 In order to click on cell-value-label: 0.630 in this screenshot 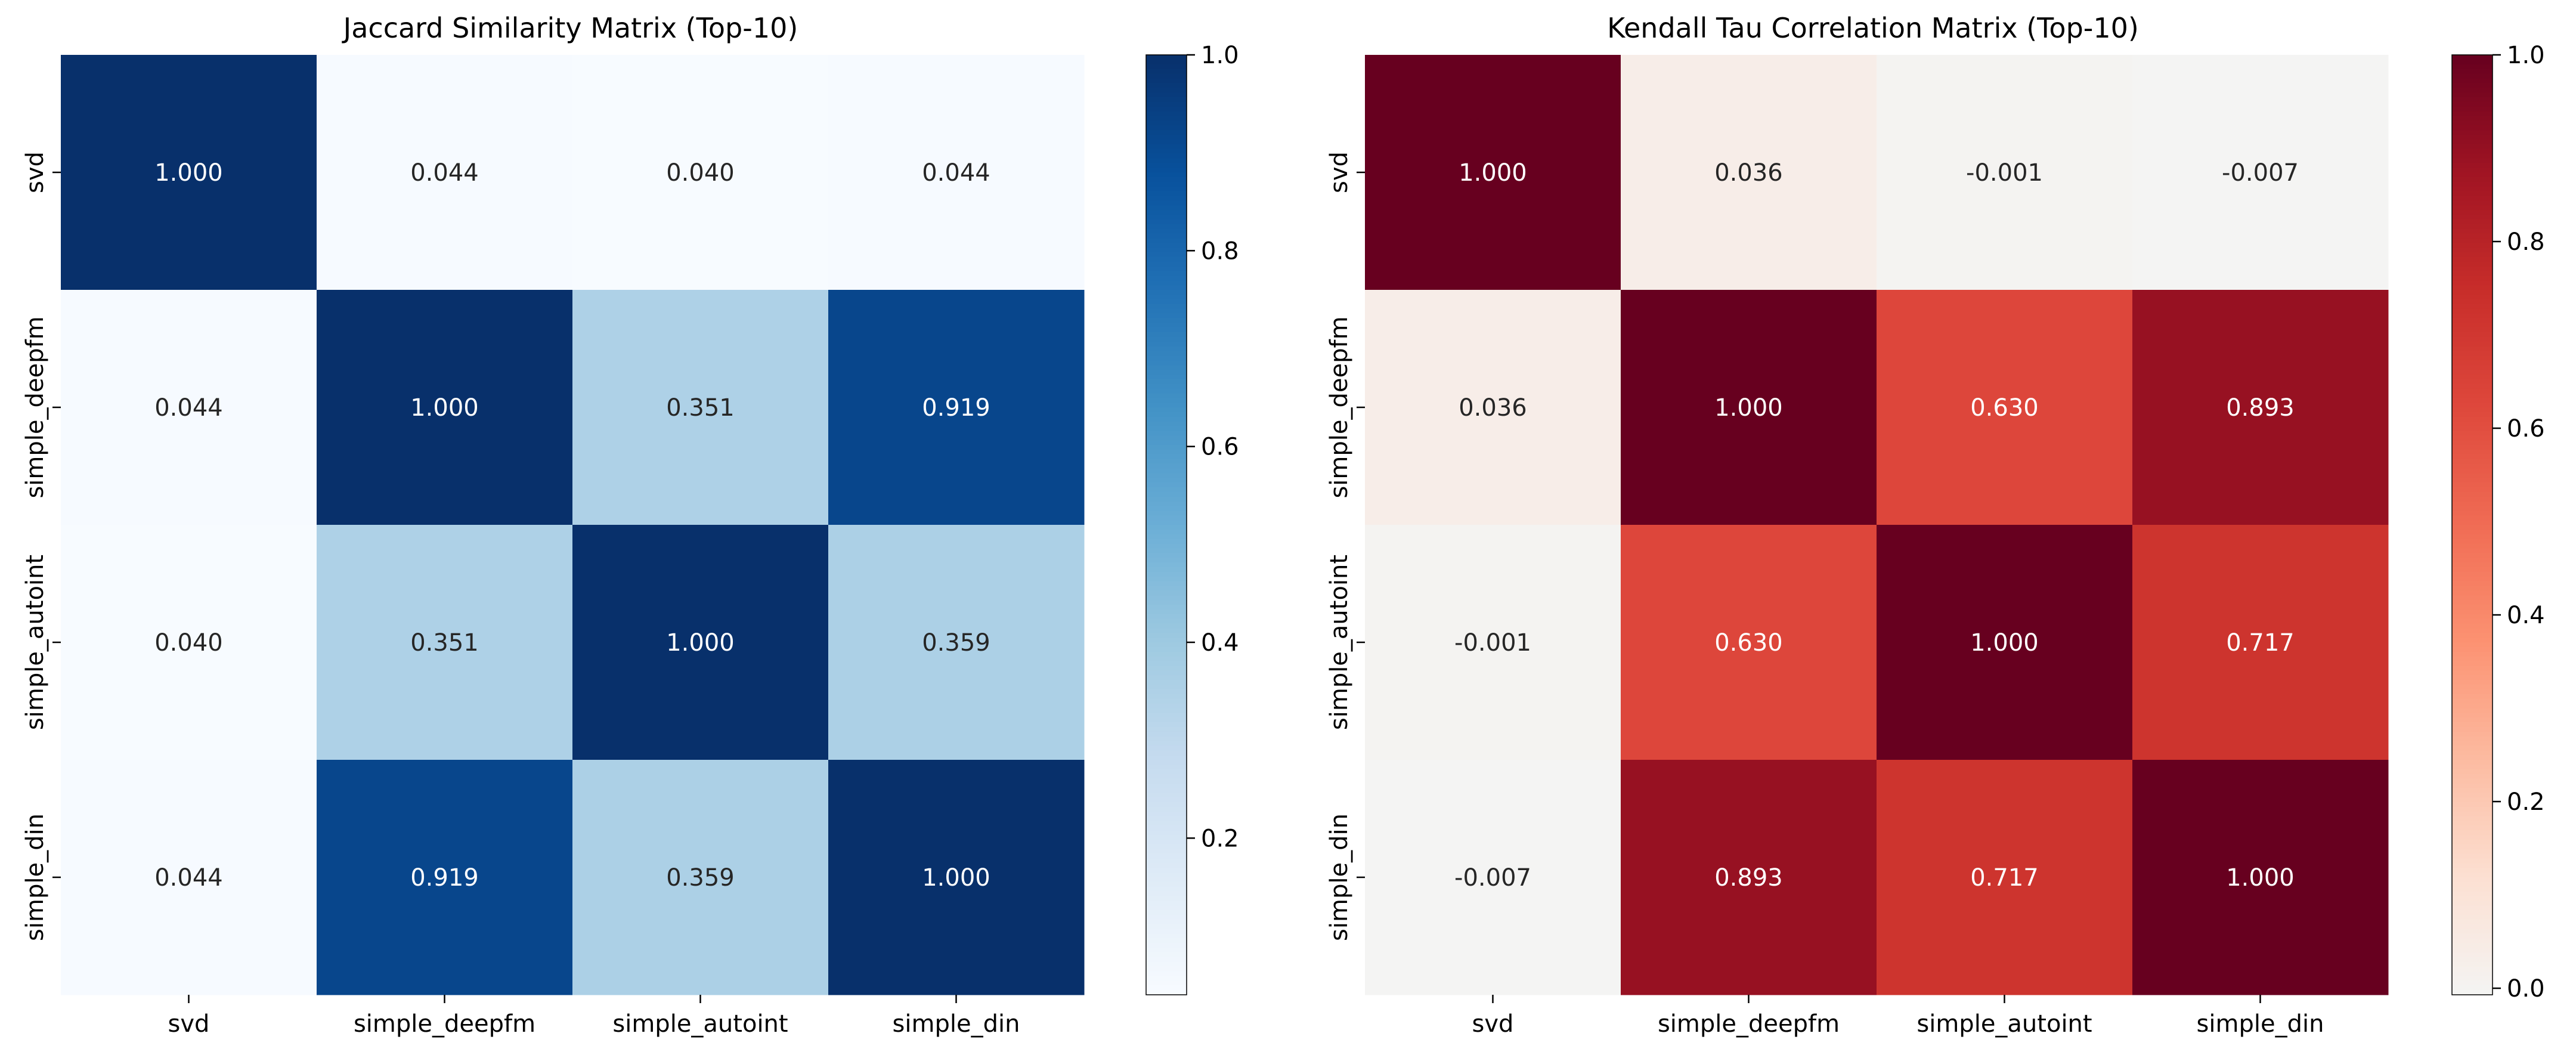, I will do `click(2005, 408)`.